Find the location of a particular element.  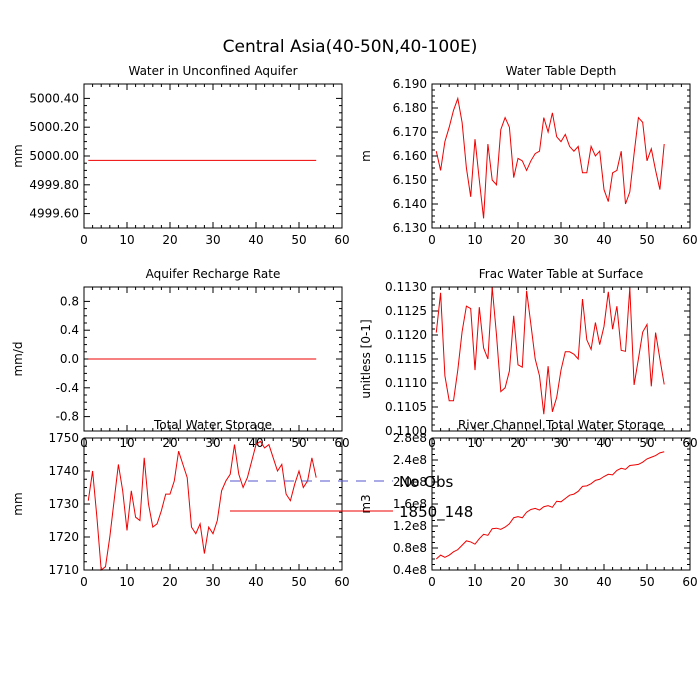

y-tick-label: 0.8 is located at coordinates (69, 301).